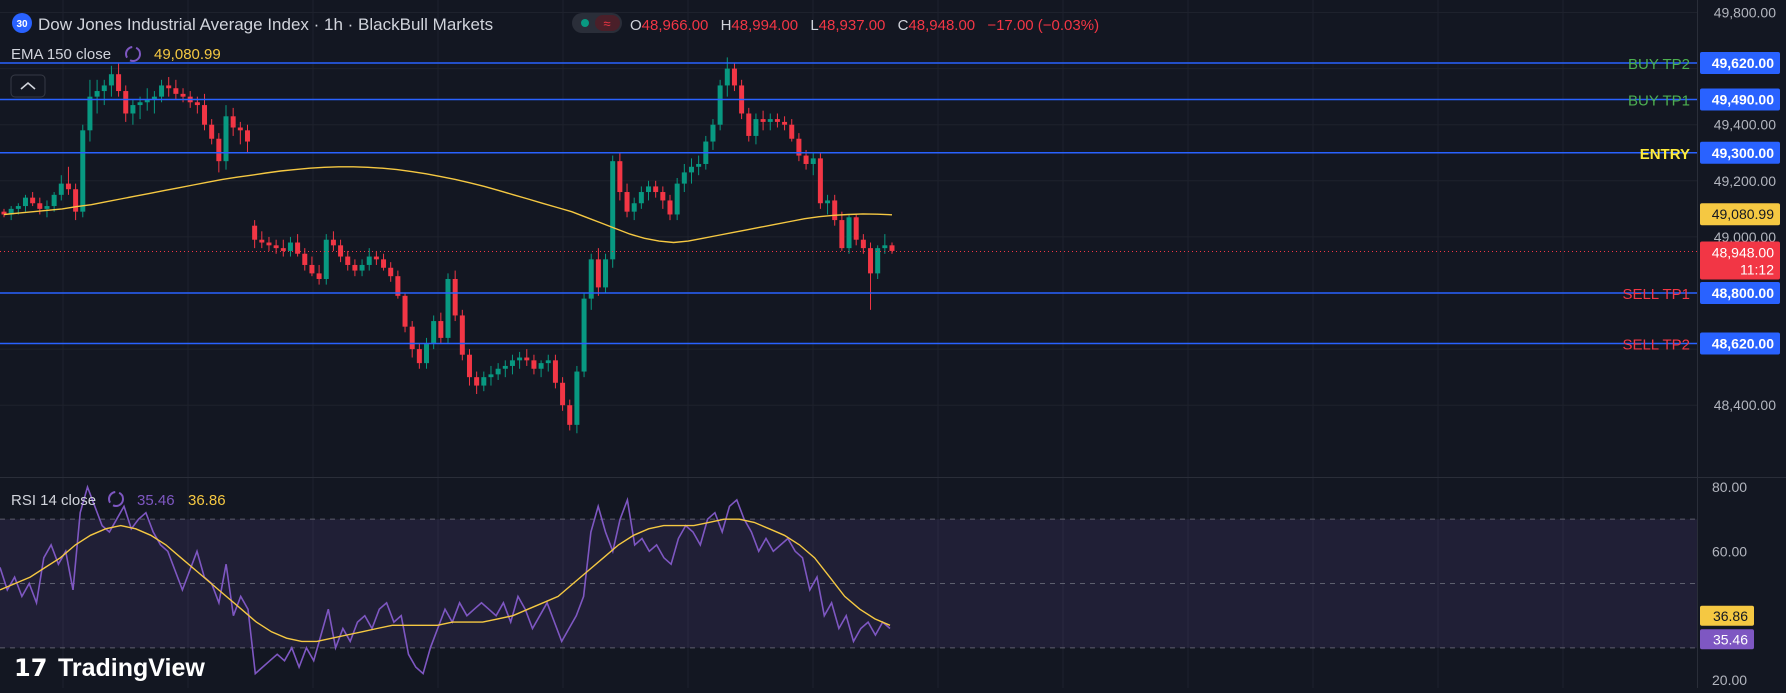  I want to click on price-tick-label: 49,400.00, so click(1745, 125).